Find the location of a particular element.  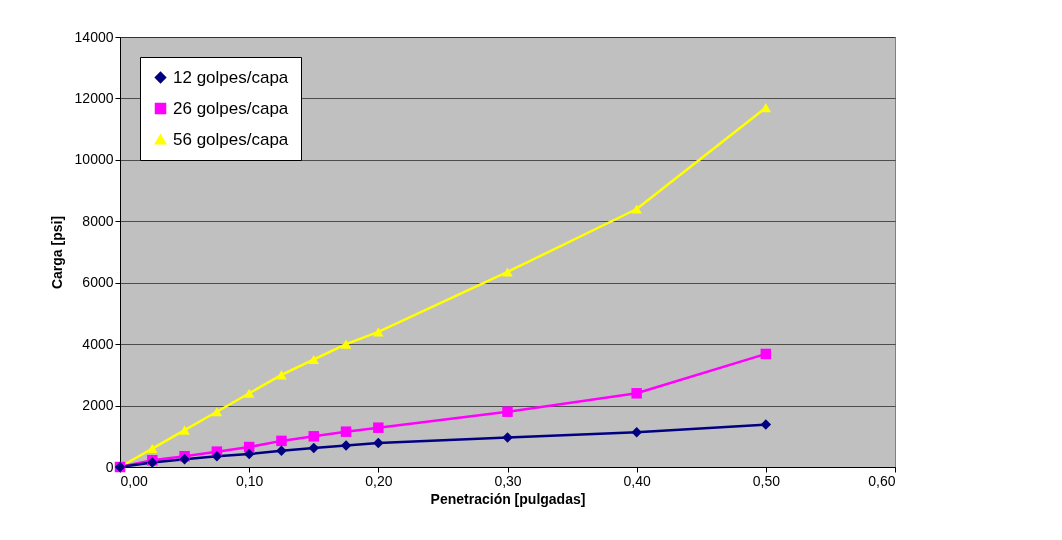

x-tick-label: 0,20 is located at coordinates (379, 480).